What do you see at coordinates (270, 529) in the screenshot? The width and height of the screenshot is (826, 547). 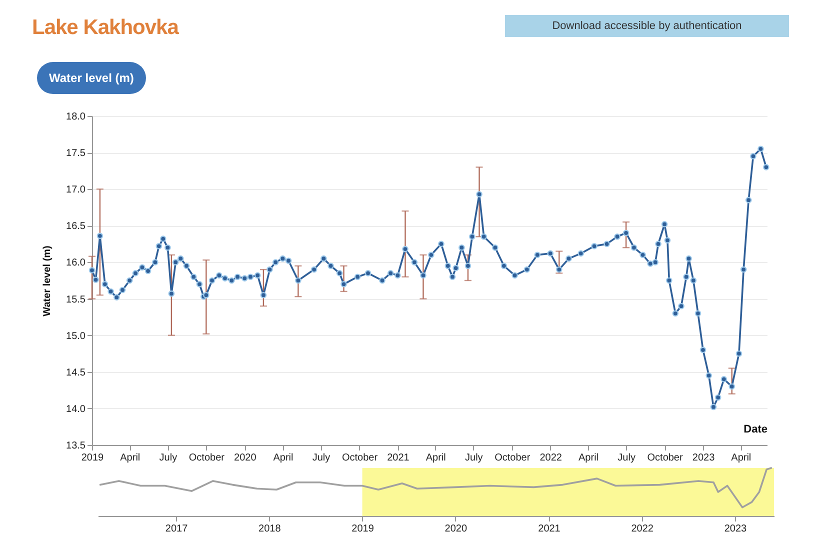 I see `x-tick-label: 2018` at bounding box center [270, 529].